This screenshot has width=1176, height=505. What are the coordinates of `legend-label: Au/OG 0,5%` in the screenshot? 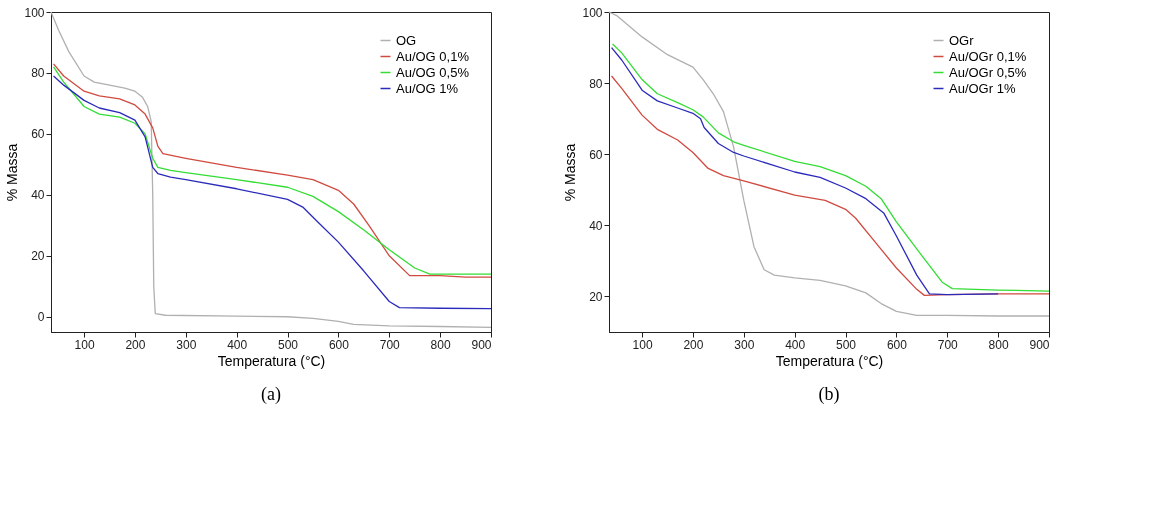 It's located at (433, 72).